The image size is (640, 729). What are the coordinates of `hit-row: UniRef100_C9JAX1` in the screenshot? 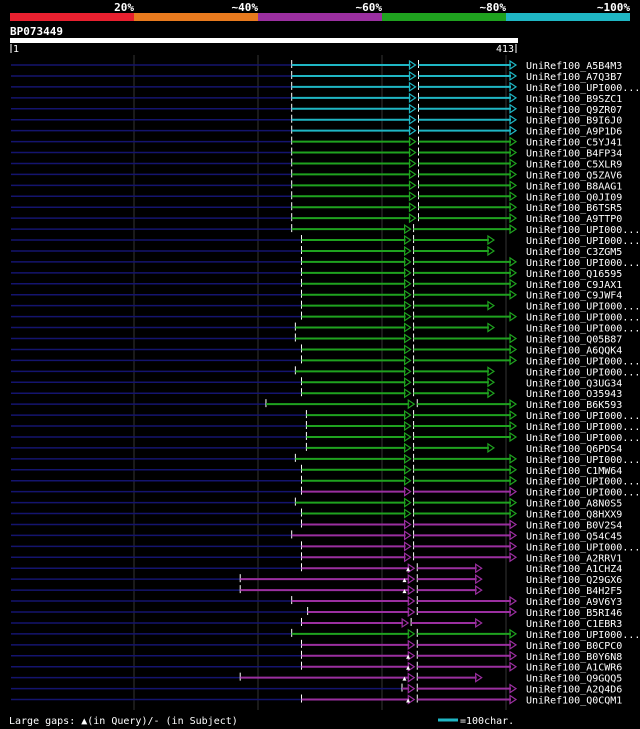 It's located at (316, 284).